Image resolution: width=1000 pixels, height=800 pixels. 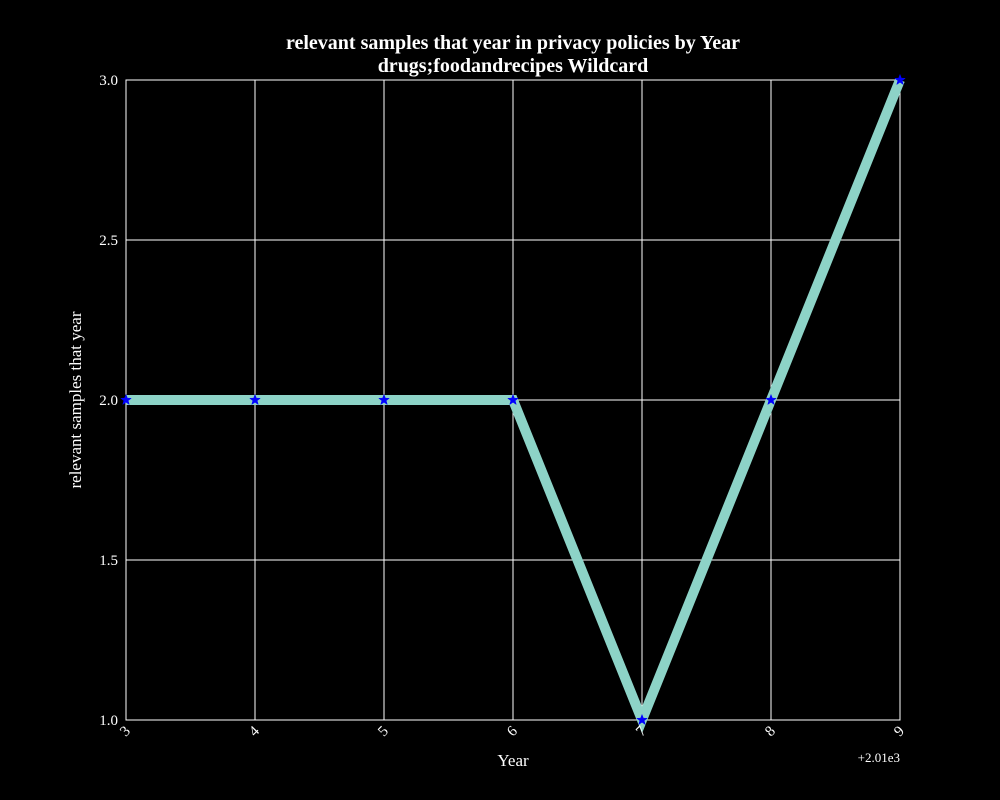 I want to click on y-tick-label: 2.5, so click(x=108, y=241).